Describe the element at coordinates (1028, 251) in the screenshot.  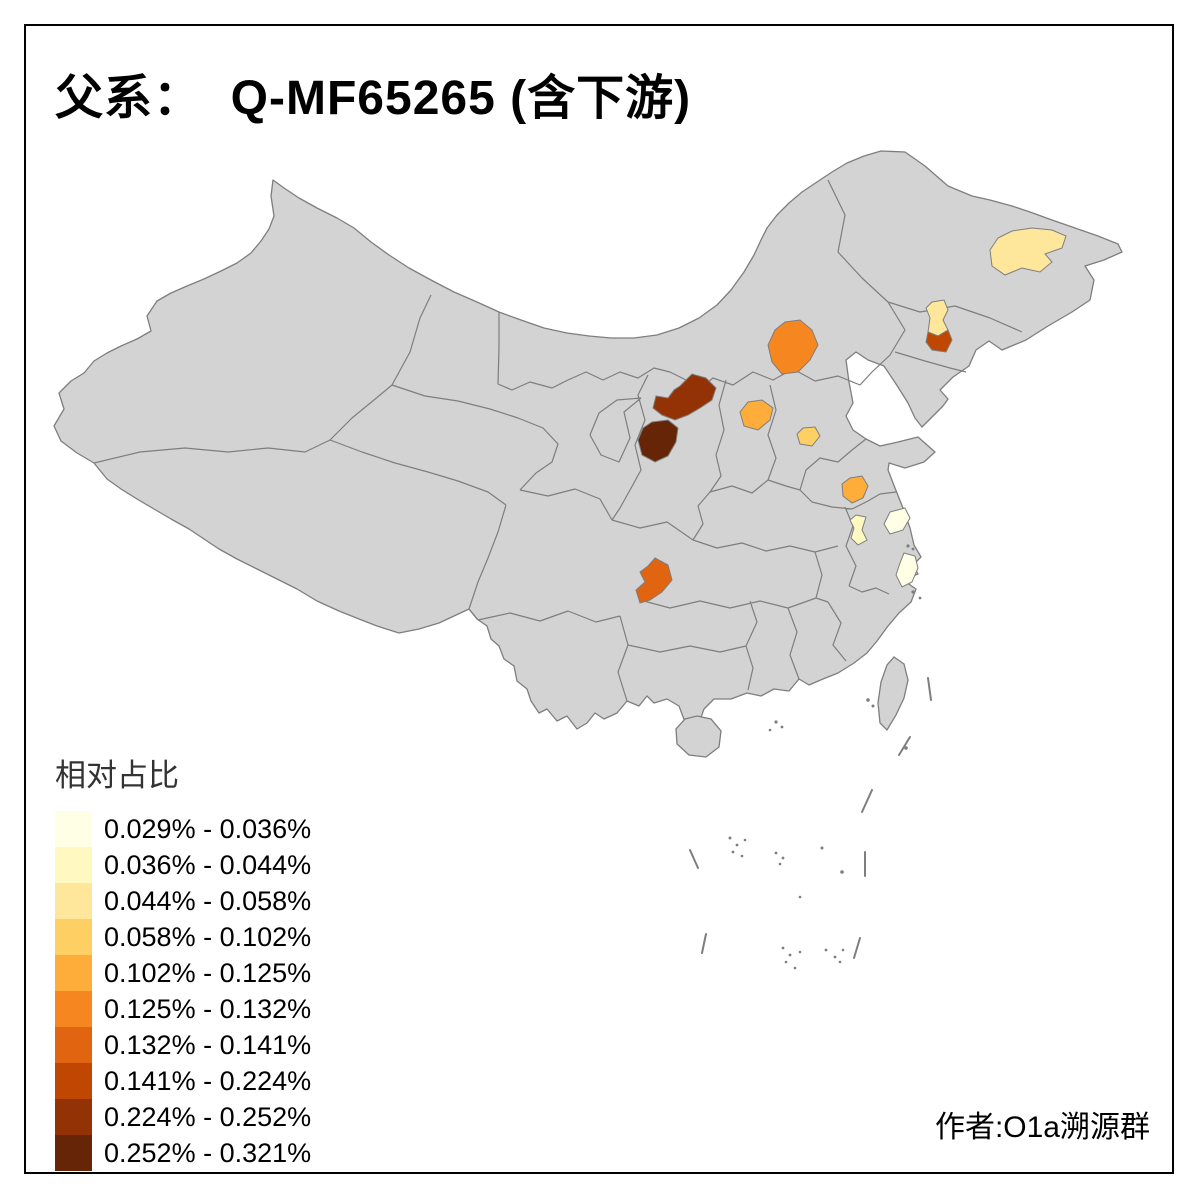
I see `region-heilongjiang` at that location.